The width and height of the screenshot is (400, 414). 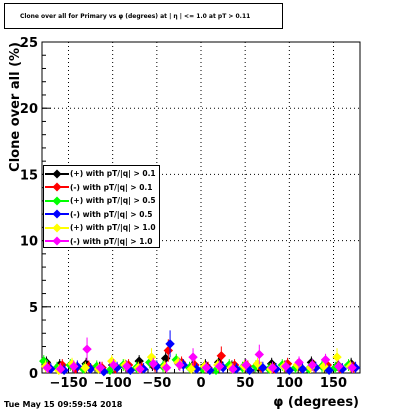 What do you see at coordinates (111, 241) in the screenshot?
I see `legend-label: (-) with pT/|q| > 1.0` at bounding box center [111, 241].